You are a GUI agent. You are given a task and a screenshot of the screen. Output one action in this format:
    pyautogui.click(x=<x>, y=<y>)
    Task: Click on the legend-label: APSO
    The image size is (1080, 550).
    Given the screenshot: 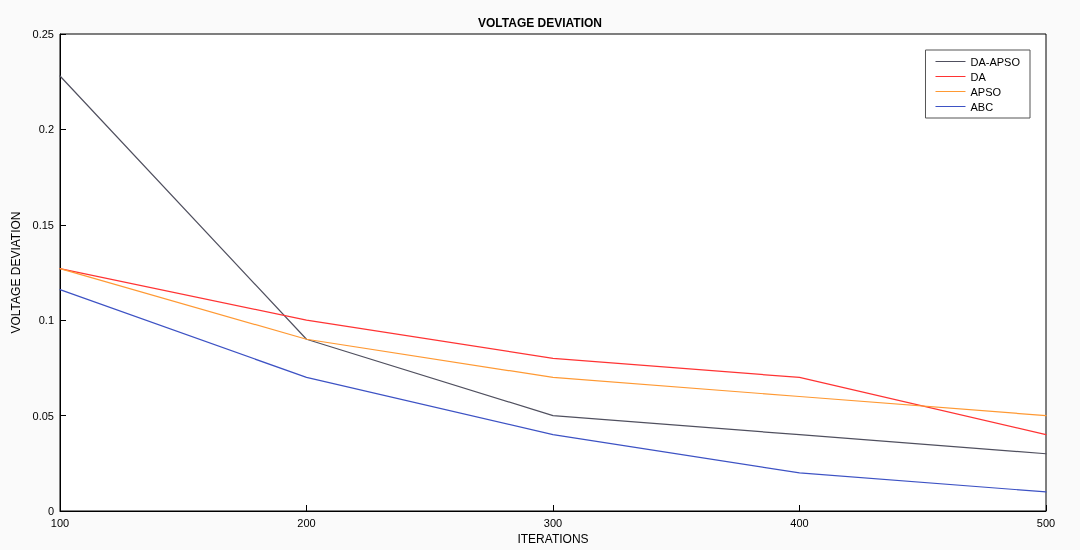 What is the action you would take?
    pyautogui.click(x=986, y=91)
    